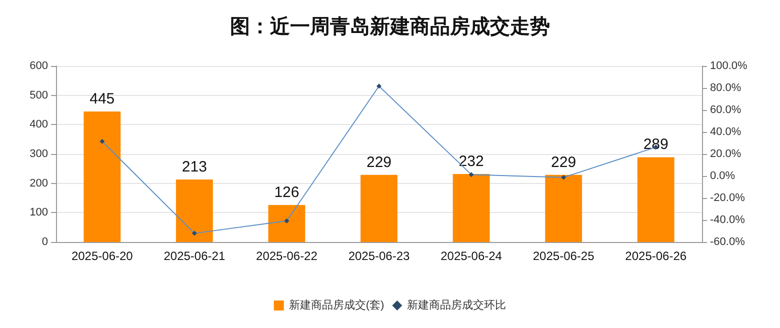 This screenshot has width=780, height=328. What do you see at coordinates (723, 176) in the screenshot?
I see `y2-tick-label: 0.0%` at bounding box center [723, 176].